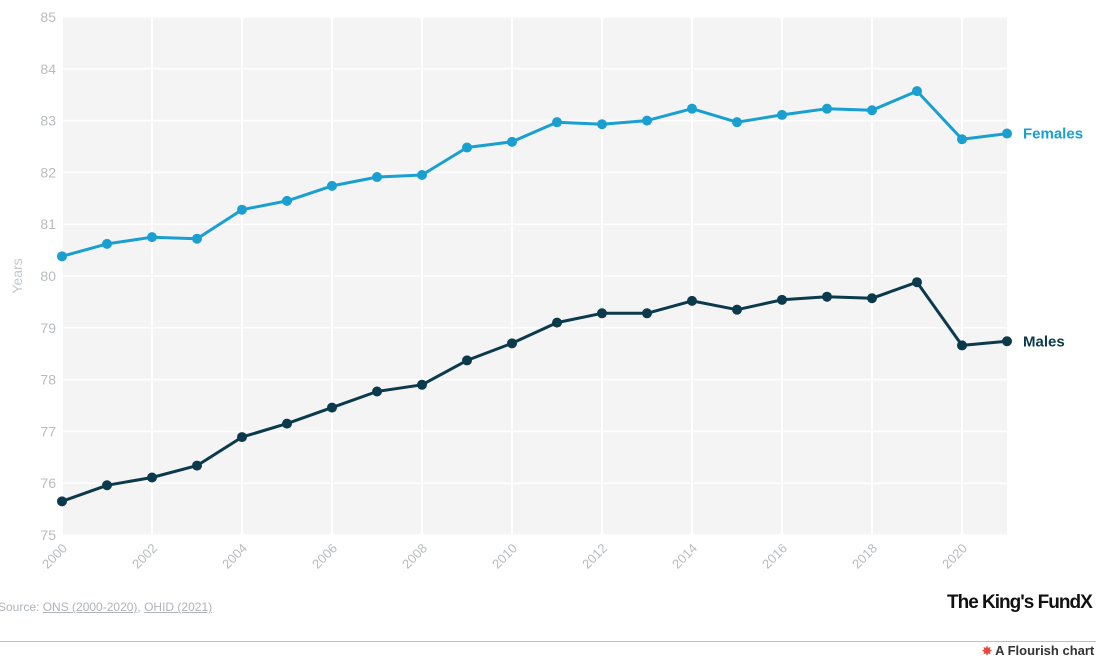 This screenshot has height=658, width=1096. What do you see at coordinates (1053, 134) in the screenshot?
I see `series-label-females: Females` at bounding box center [1053, 134].